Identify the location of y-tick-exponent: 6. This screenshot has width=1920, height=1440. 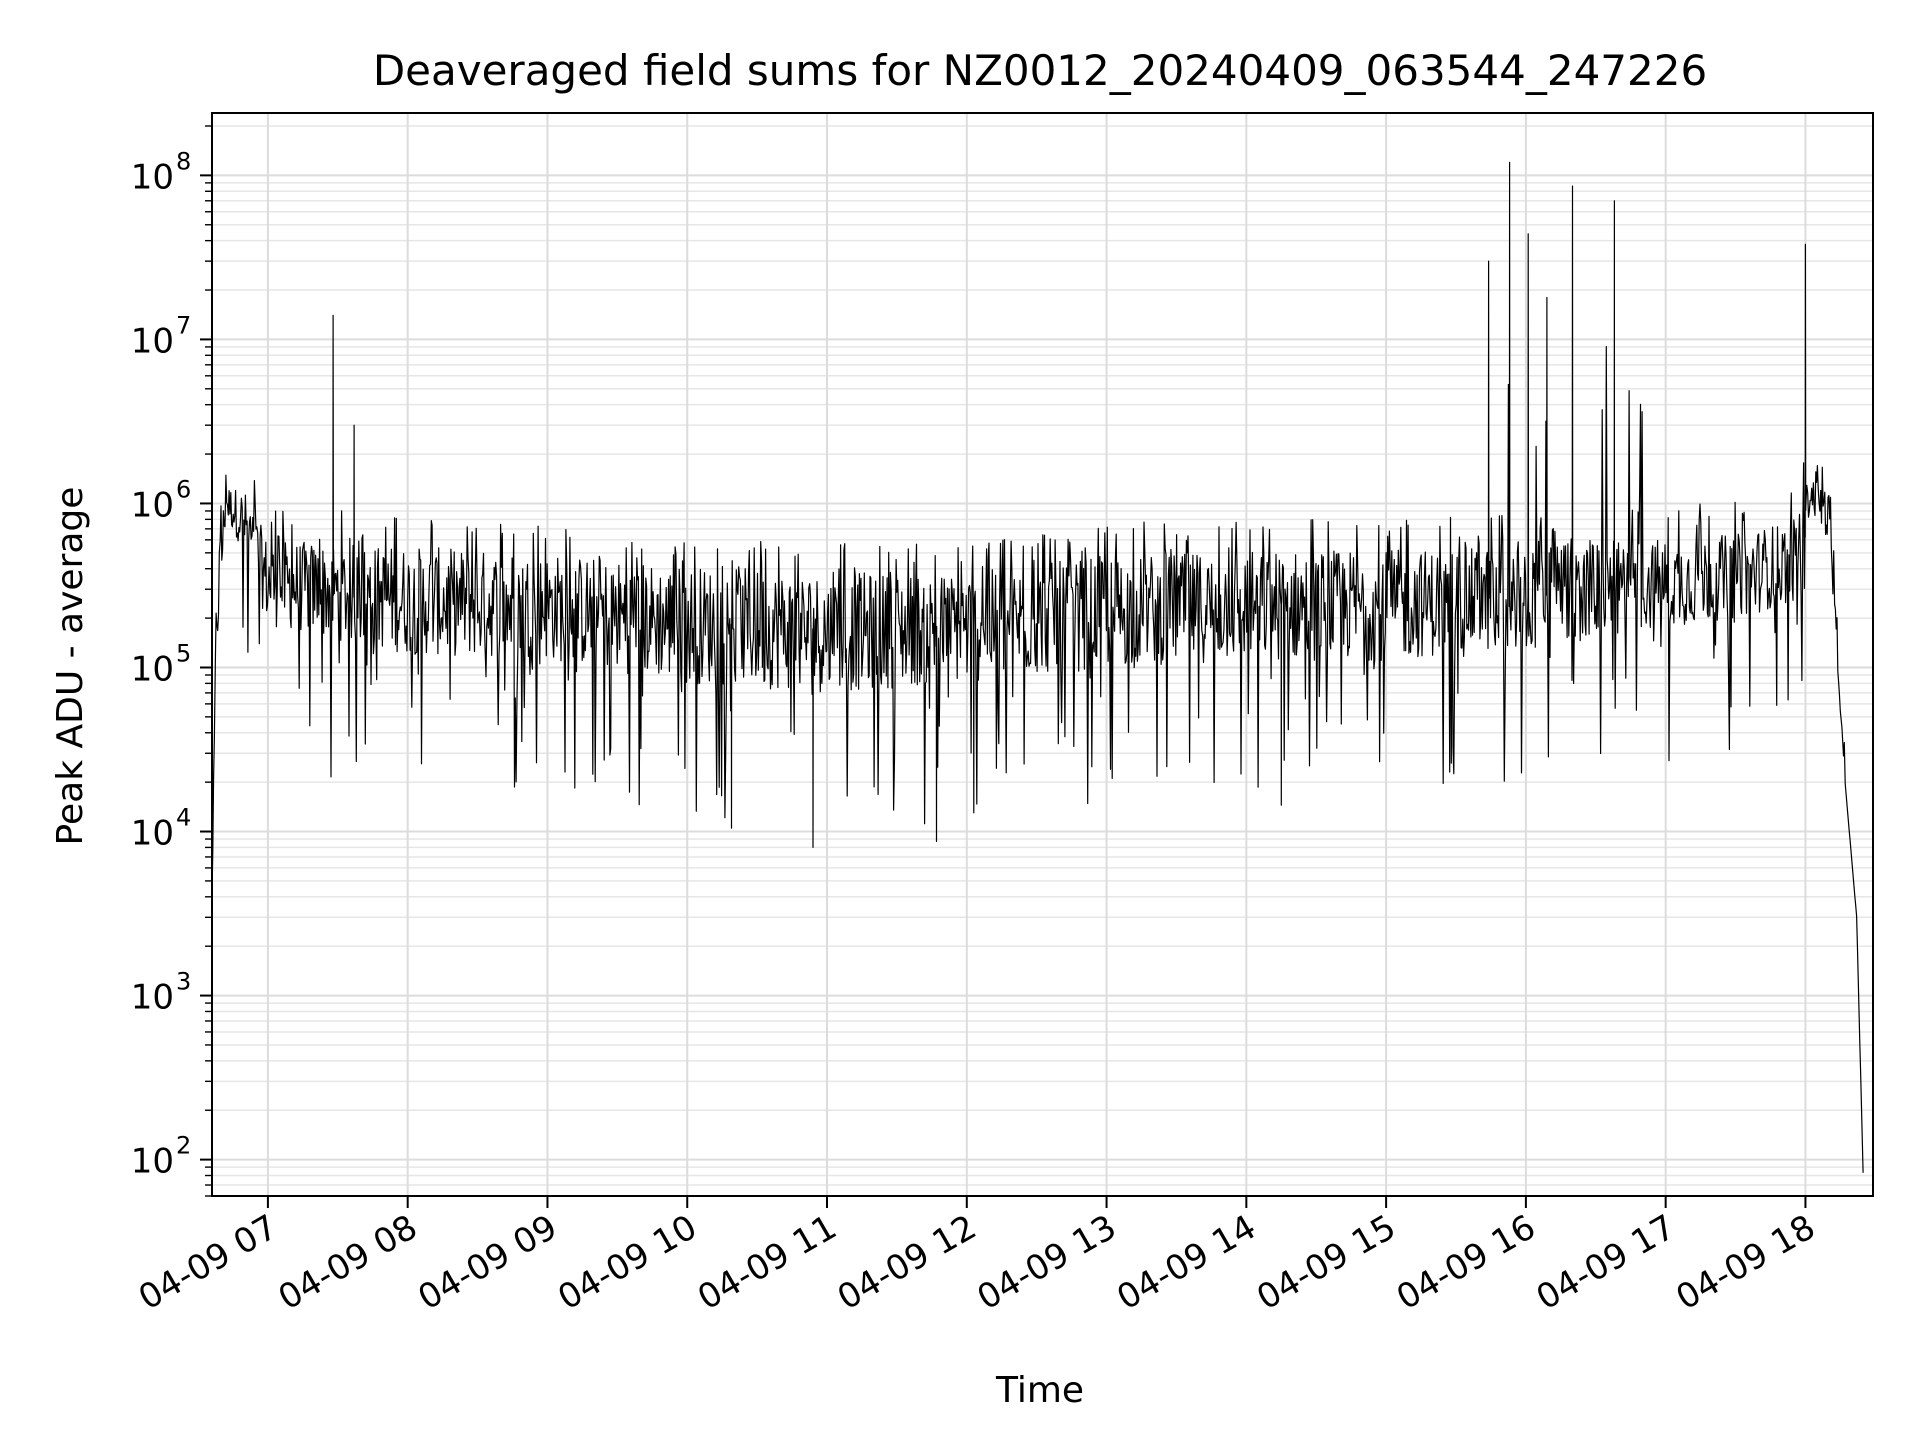
(183, 489).